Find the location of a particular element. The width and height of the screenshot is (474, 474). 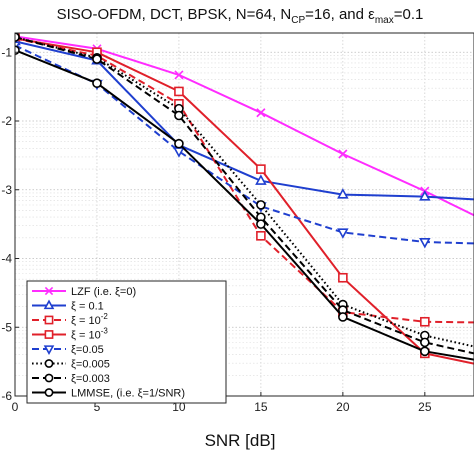

legend-label: ξ=0.05 is located at coordinates (87, 350).